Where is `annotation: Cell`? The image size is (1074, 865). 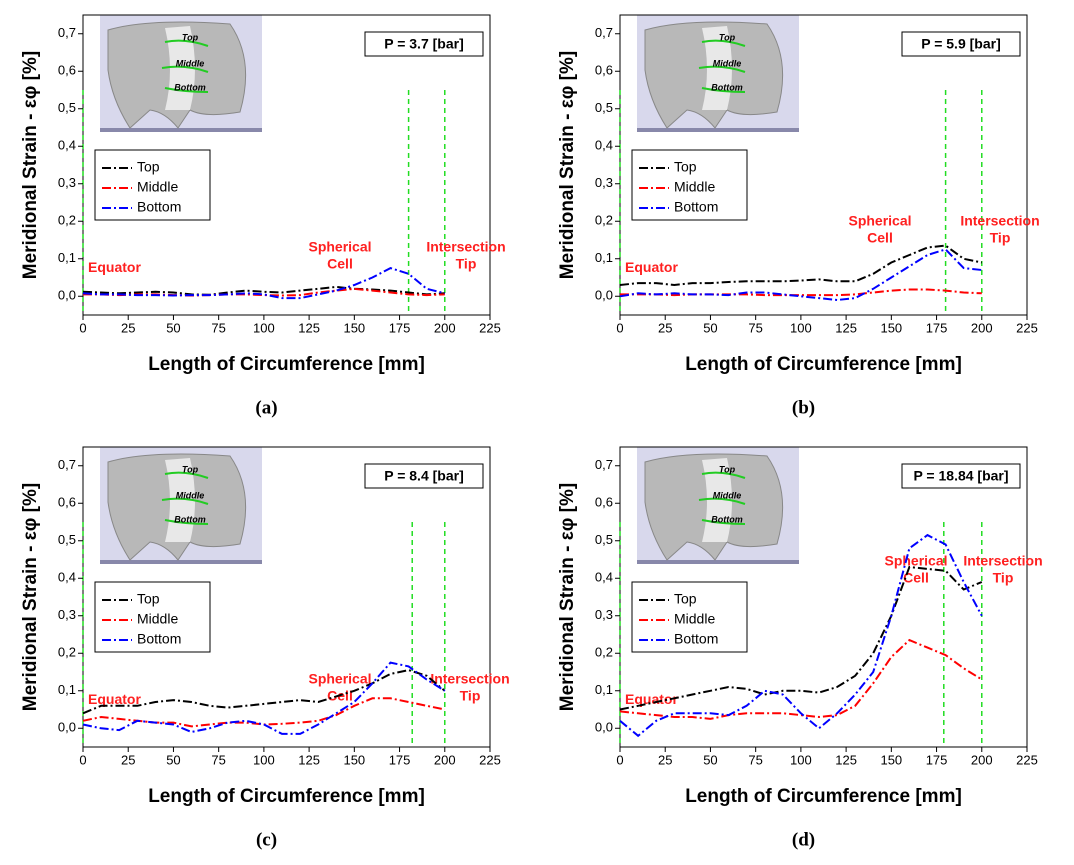 annotation: Cell is located at coordinates (880, 238).